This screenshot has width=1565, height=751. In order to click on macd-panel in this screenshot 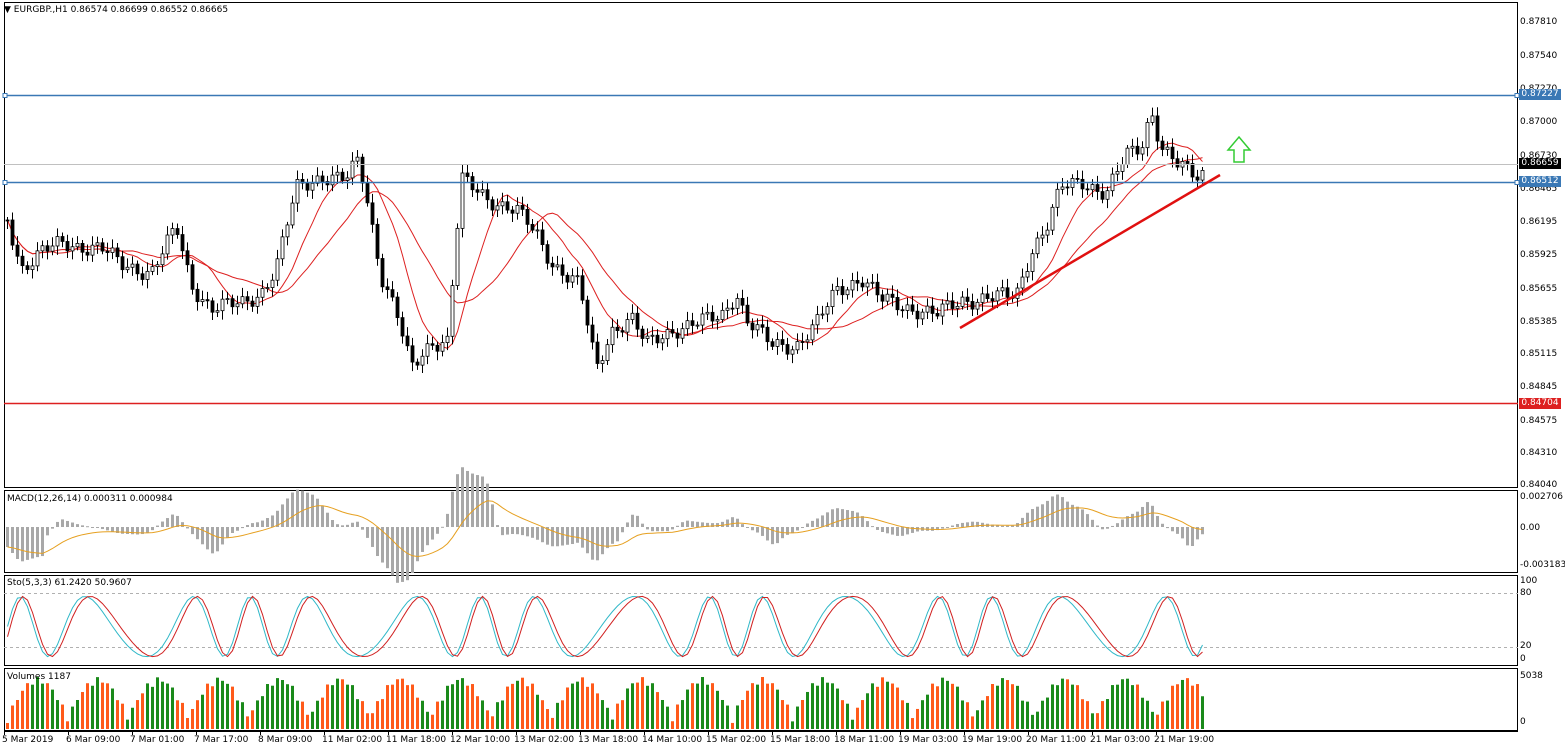, I will do `click(761, 531)`.